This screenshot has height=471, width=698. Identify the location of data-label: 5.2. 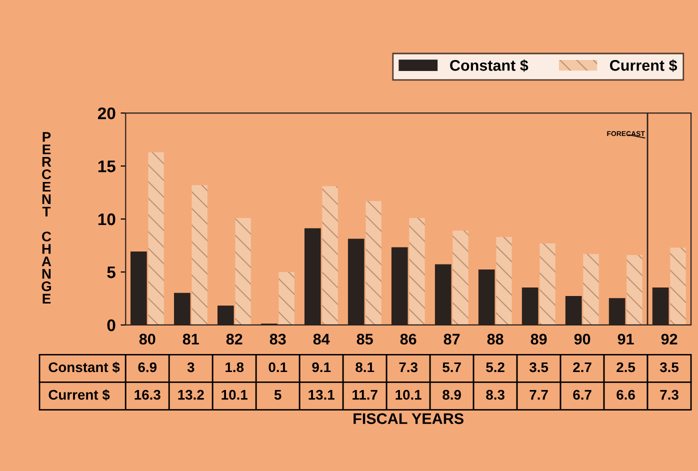
(495, 367).